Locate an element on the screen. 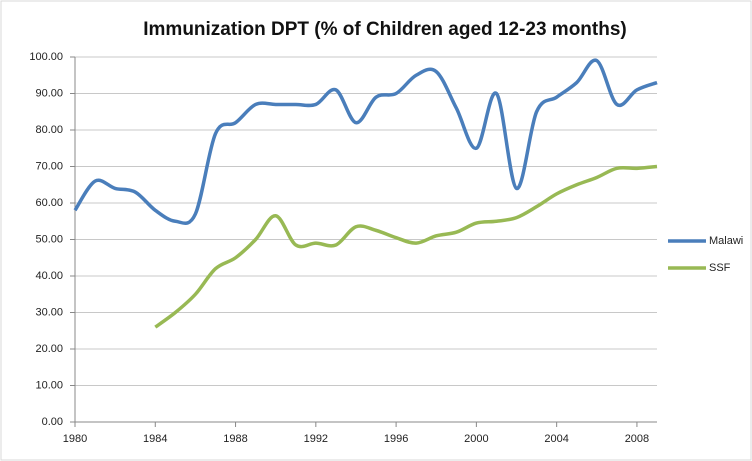  x-tick-label: 2008 is located at coordinates (637, 439).